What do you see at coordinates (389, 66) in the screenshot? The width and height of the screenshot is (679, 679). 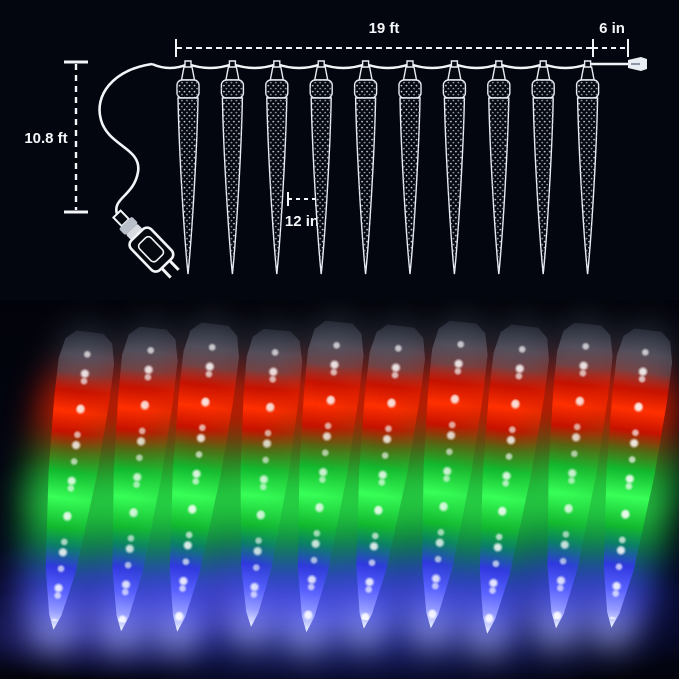 I see `string-wire` at bounding box center [389, 66].